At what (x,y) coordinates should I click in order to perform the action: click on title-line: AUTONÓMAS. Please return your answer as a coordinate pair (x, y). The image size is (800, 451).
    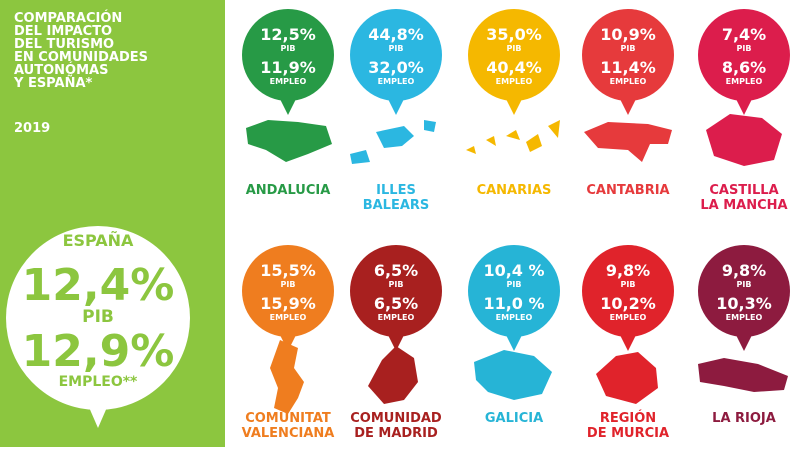
    Looking at the image, I should click on (61, 70).